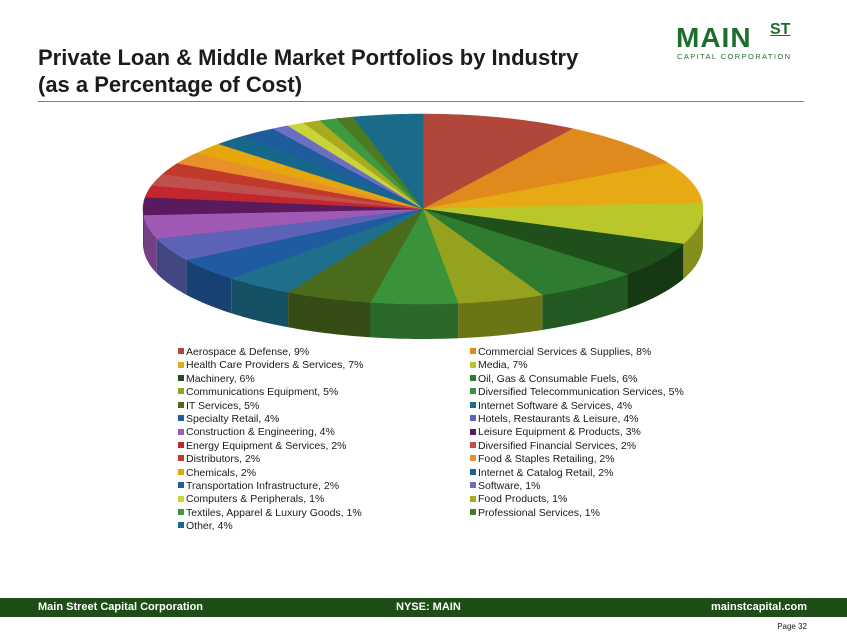 This screenshot has height=635, width=847. Describe the element at coordinates (565, 352) in the screenshot. I see `legend-label: Commercial Services & Supplies, 8%` at that location.